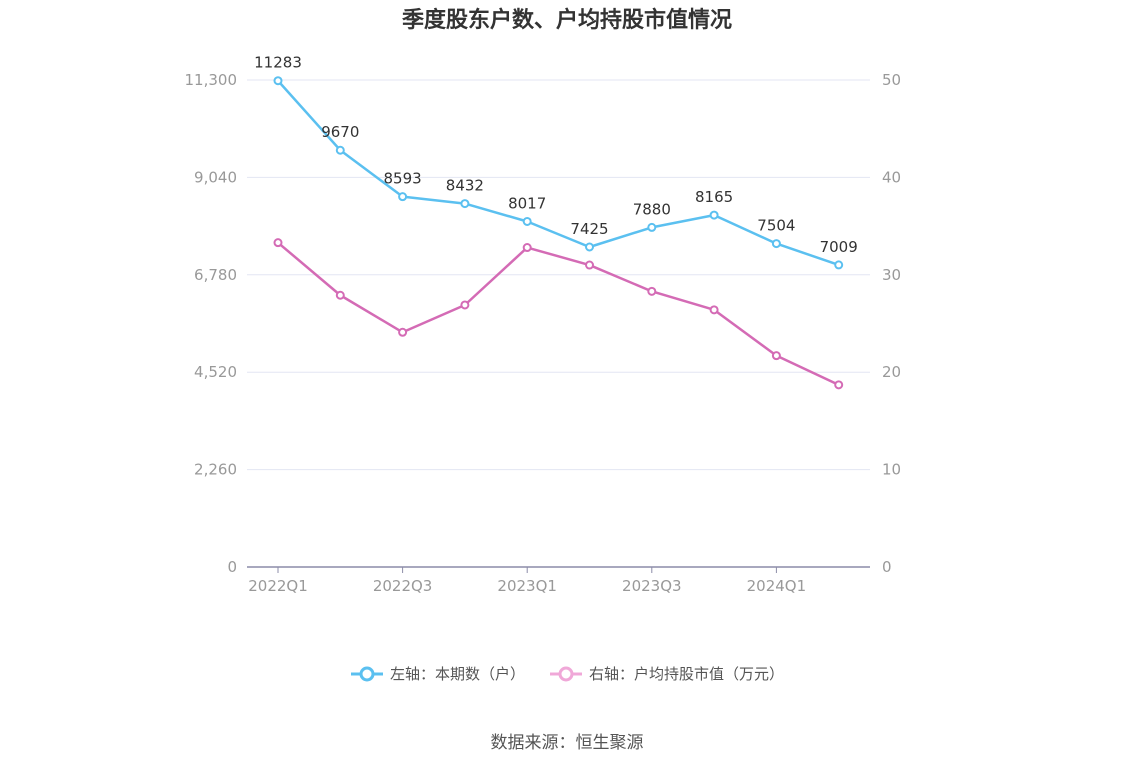 Image resolution: width=1134 pixels, height=766 pixels. I want to click on right-axis-tick-label: 30, so click(891, 275).